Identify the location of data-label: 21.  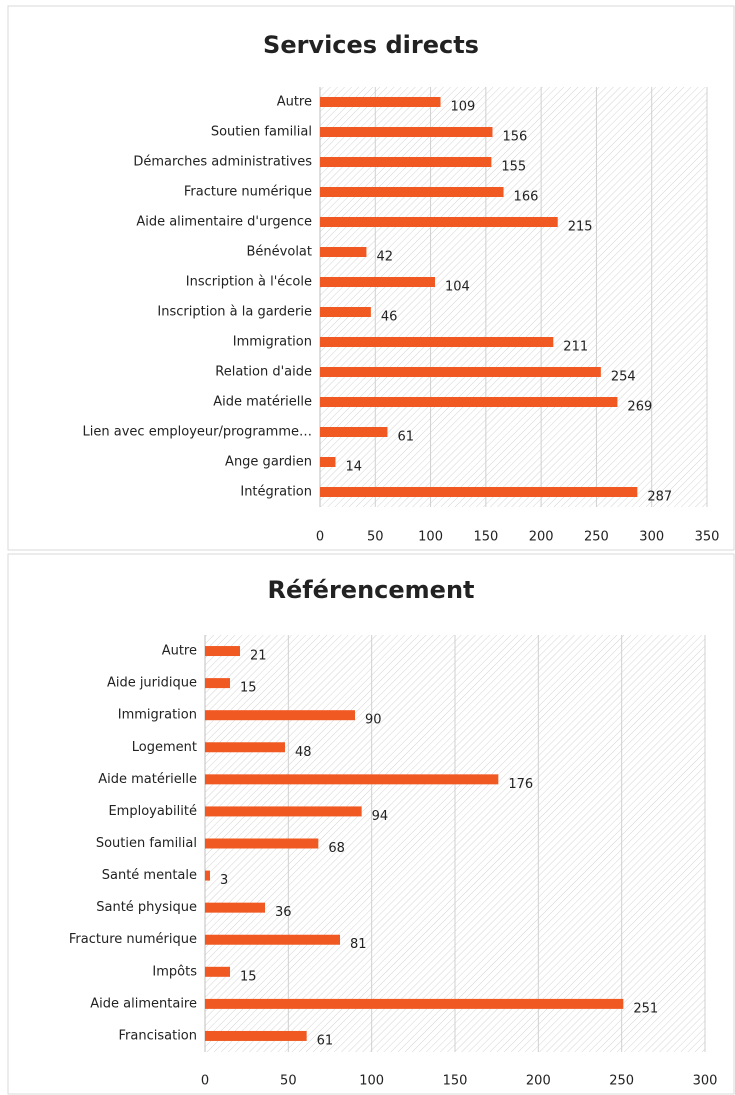
(258, 656).